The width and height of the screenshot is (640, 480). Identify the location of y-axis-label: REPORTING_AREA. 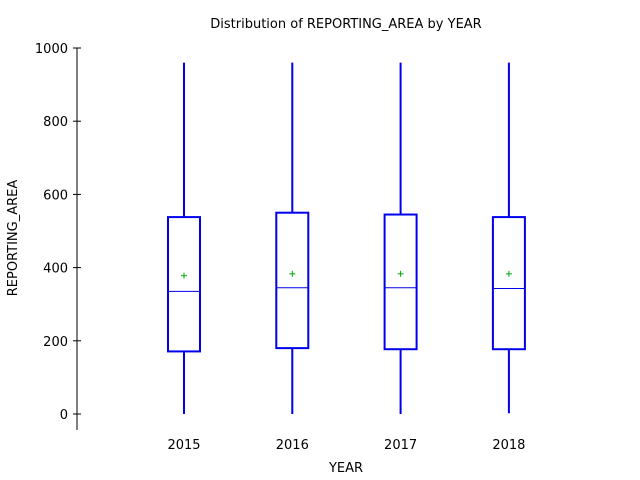
(13, 238).